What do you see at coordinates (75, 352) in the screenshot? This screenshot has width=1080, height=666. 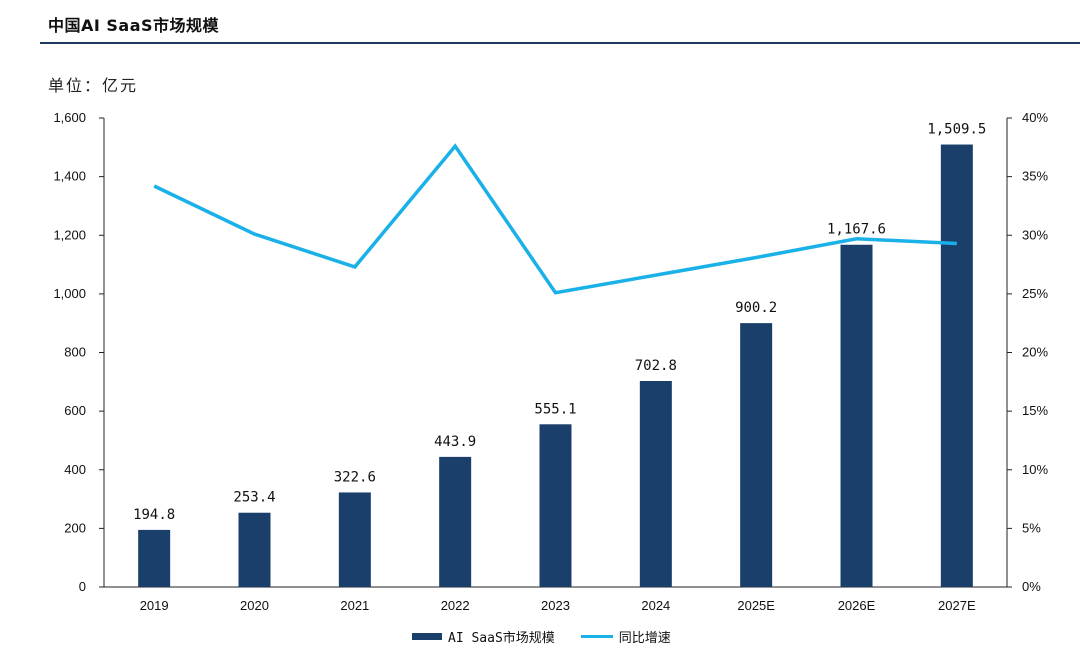 I see `left-tick-label: 800` at bounding box center [75, 352].